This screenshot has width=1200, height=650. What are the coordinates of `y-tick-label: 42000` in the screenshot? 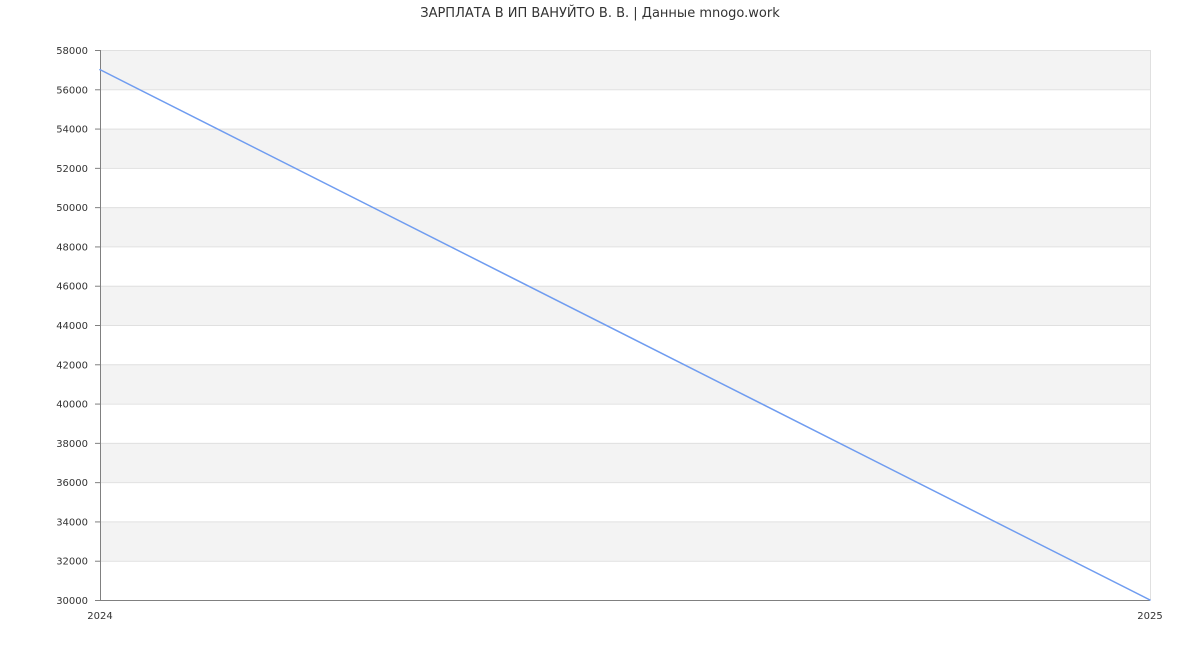 It's located at (72, 365).